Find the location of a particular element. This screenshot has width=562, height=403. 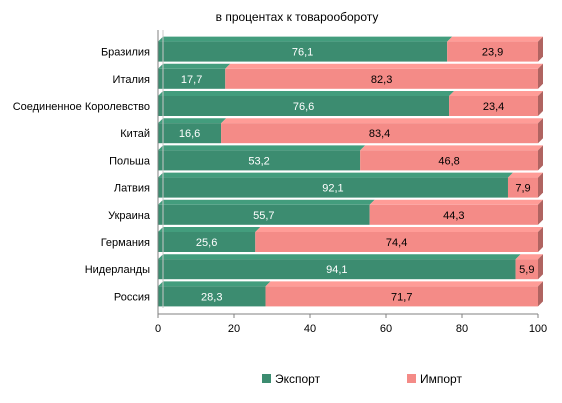

data-label: 94,1 is located at coordinates (336, 270).